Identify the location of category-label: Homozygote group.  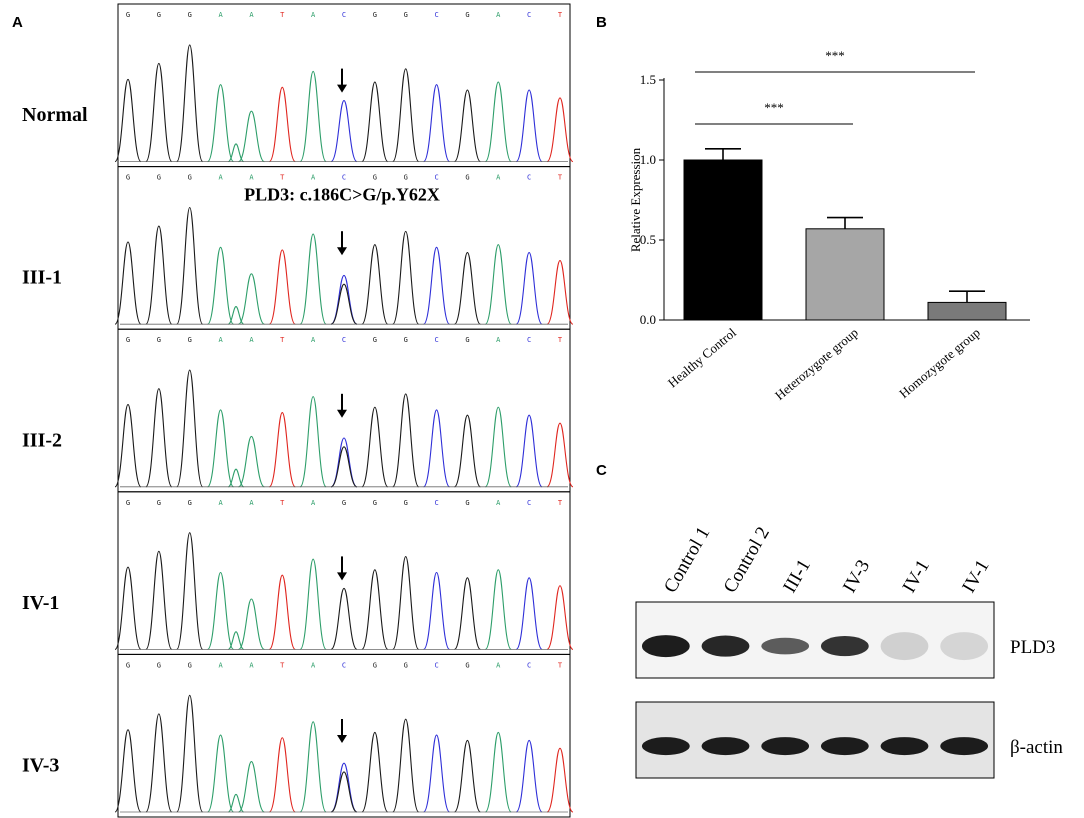
(939, 363).